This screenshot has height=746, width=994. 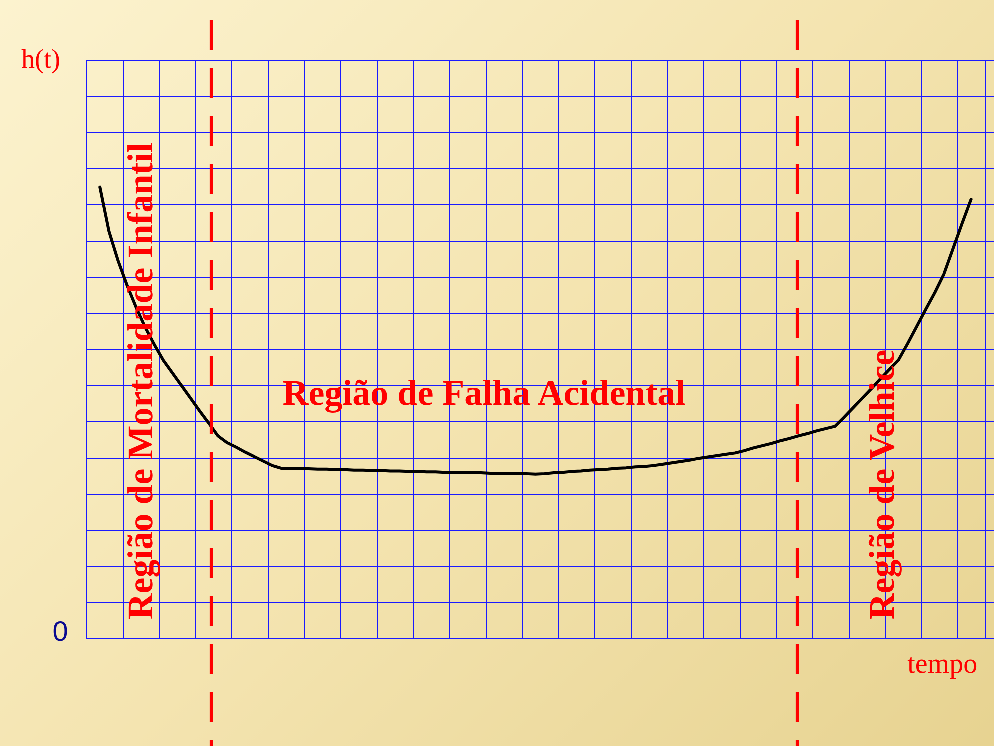 I want to click on annotation: Região de Mortalidade Infantil, so click(x=140, y=381).